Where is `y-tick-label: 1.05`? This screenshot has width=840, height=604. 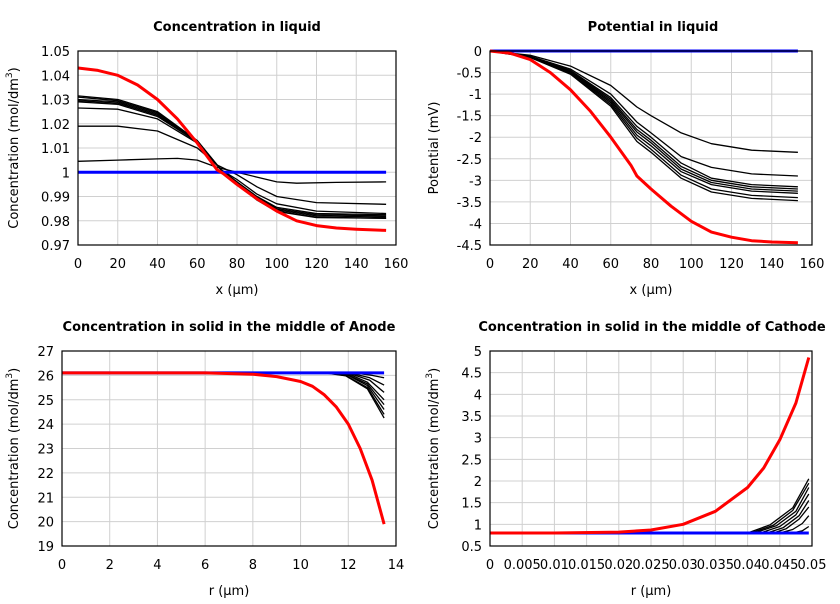
y-tick-label: 1.05 is located at coordinates (55, 52).